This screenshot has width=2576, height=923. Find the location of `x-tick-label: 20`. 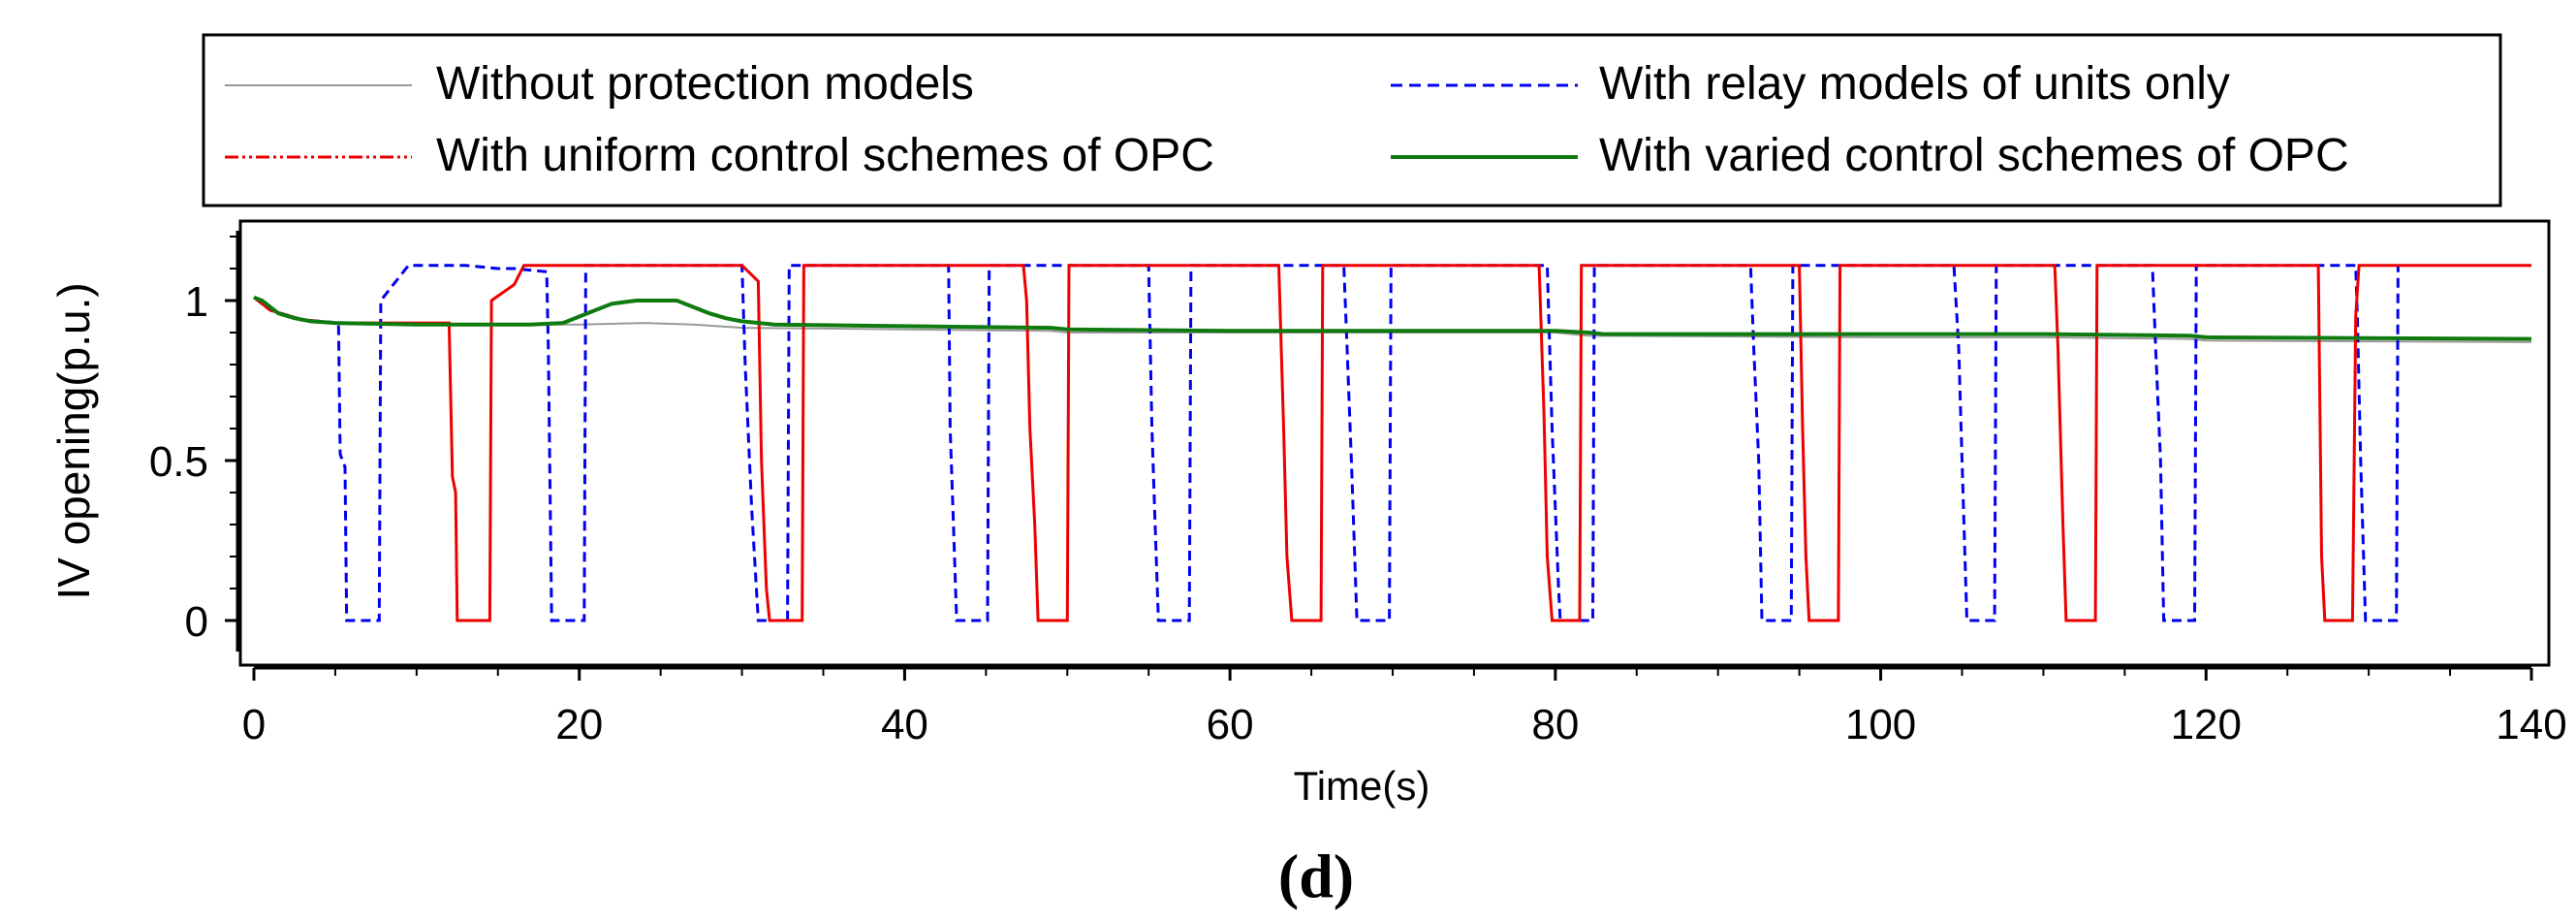

x-tick-label: 20 is located at coordinates (579, 724).